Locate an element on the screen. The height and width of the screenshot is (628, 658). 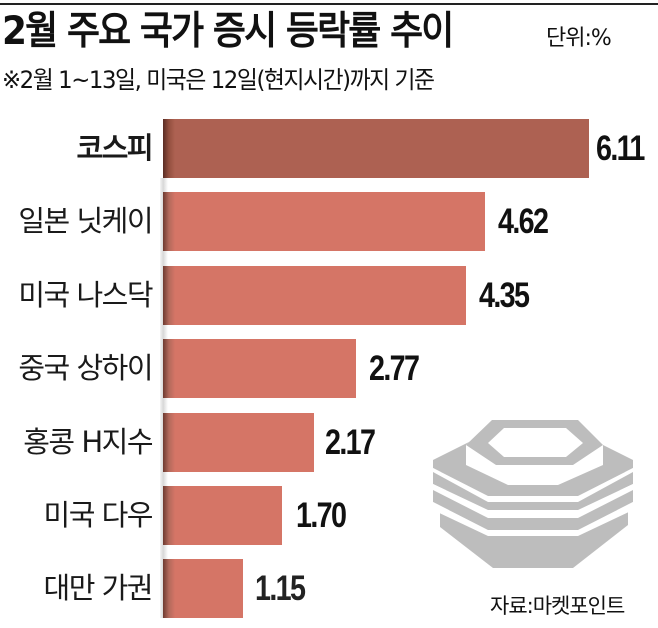
top-rule is located at coordinates (329, 4).